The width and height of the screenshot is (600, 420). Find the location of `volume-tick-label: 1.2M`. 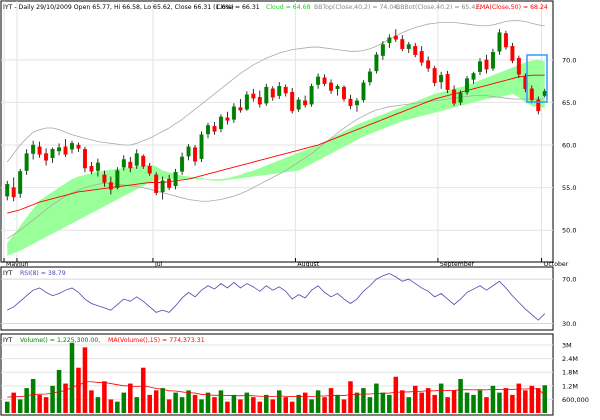

volume-tick-label: 1.2M is located at coordinates (570, 386).